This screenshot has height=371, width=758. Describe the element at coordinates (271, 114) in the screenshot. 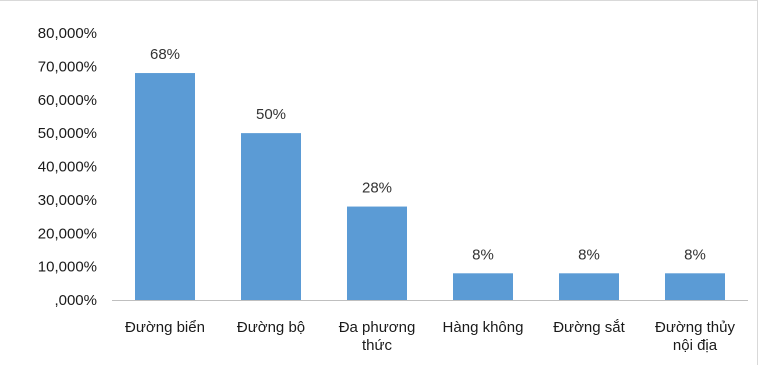

I see `data-label: 50%` at that location.